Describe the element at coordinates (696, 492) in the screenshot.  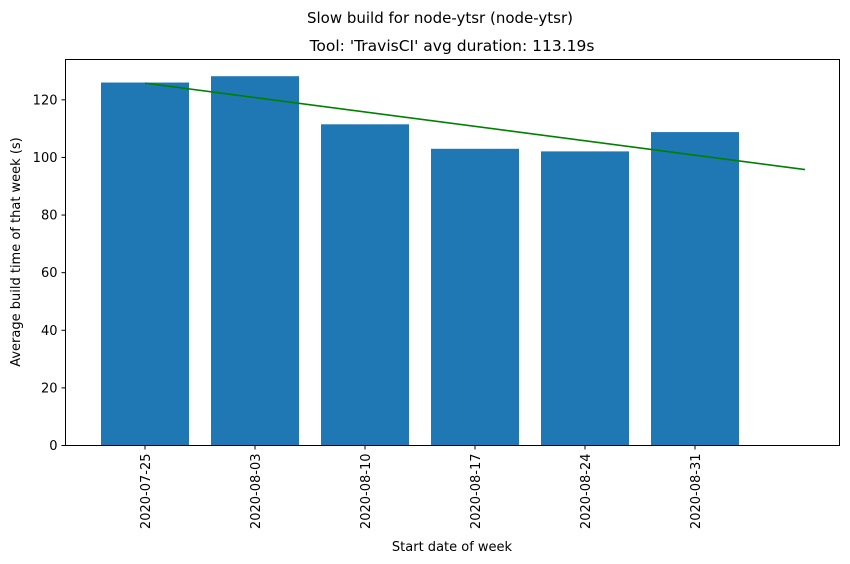
I see `x-tick-label-2020-08-31: 2020-08-31` at that location.